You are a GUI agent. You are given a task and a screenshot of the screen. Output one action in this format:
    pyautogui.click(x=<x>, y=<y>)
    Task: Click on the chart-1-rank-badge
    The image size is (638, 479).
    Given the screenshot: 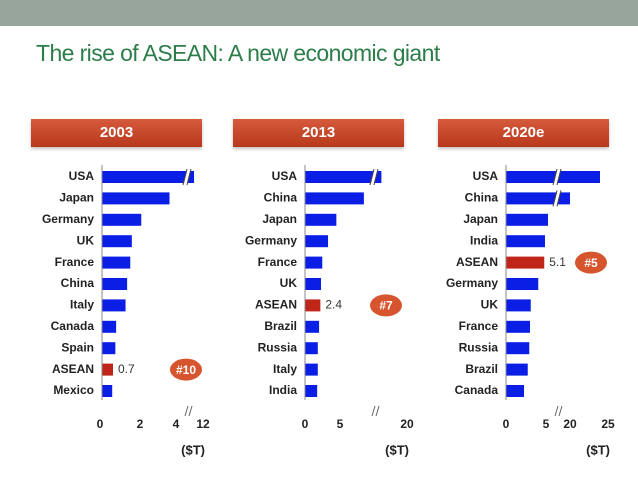 What is the action you would take?
    pyautogui.click(x=186, y=369)
    